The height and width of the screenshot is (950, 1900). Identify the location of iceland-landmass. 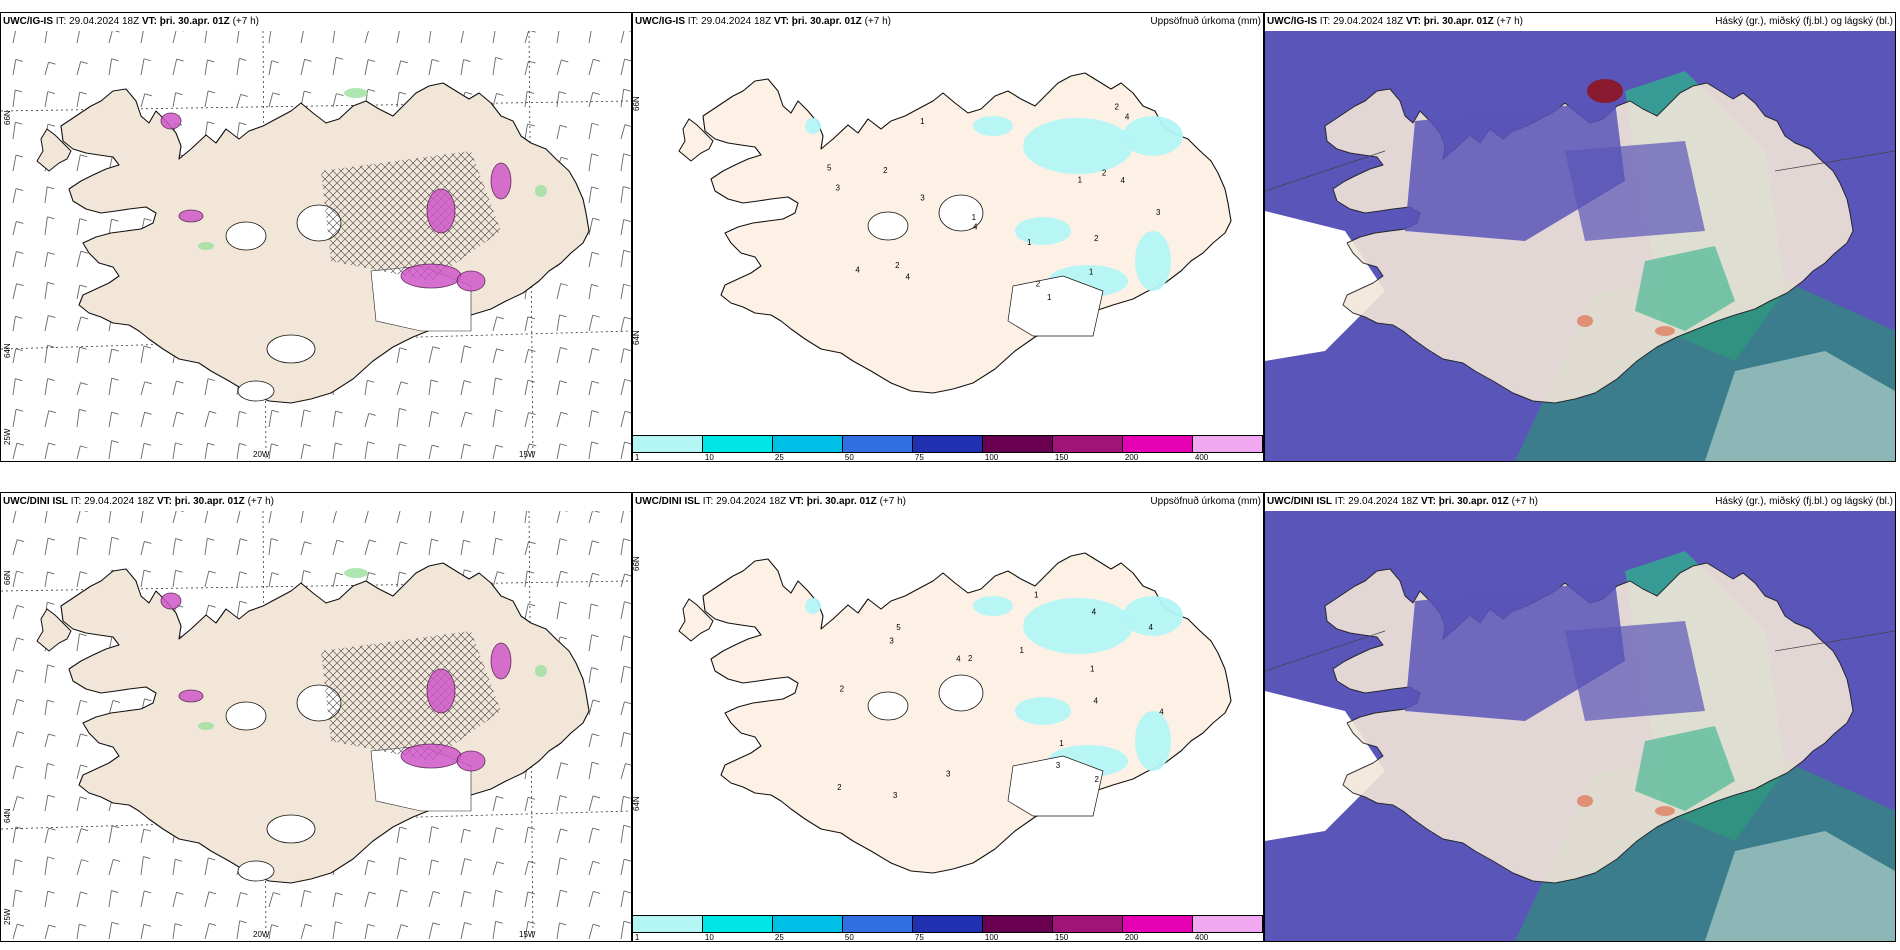
(313, 243).